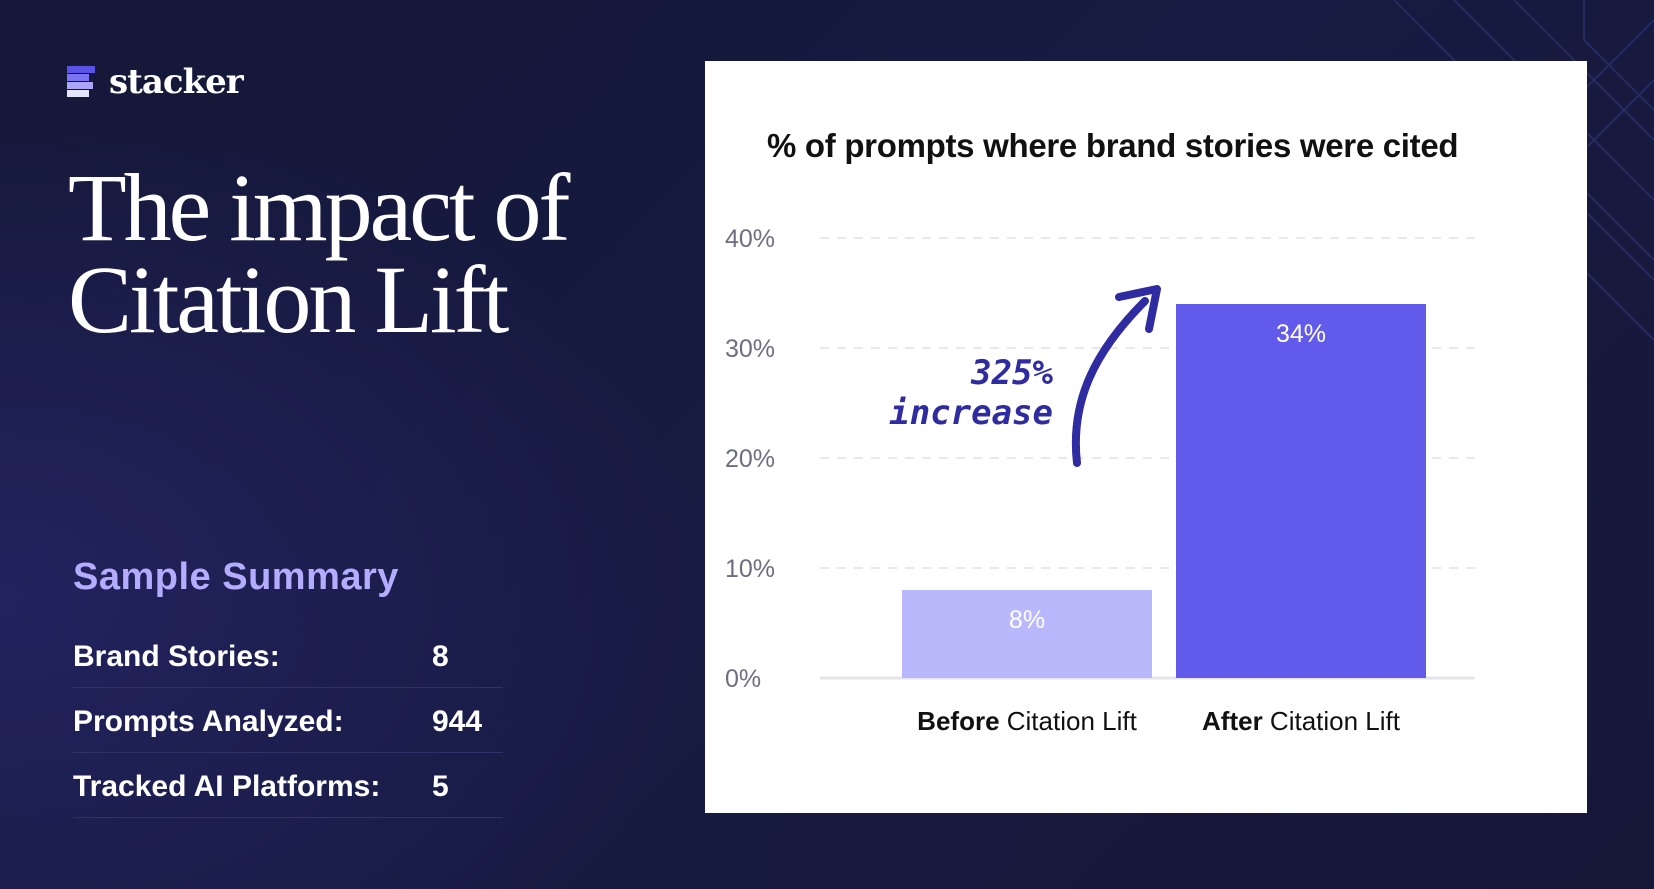 The width and height of the screenshot is (1654, 889). I want to click on summary-label: Tracked AI Platforms:, so click(227, 786).